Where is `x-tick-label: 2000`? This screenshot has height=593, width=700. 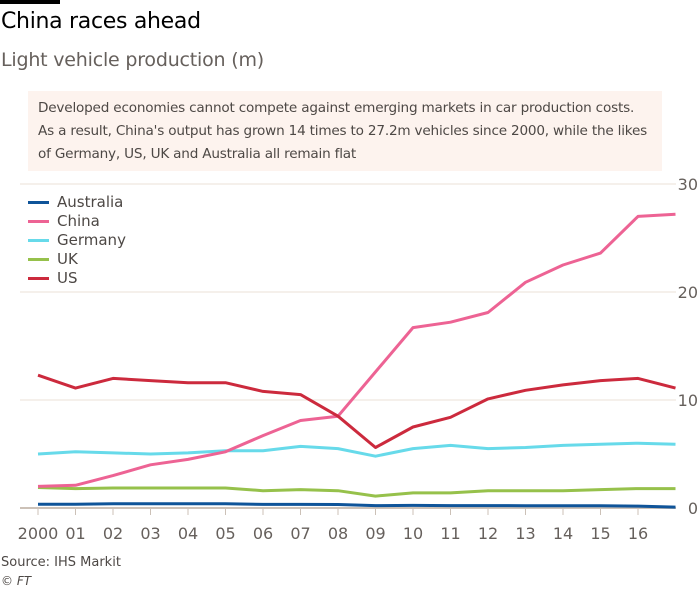
x-tick-label: 2000 is located at coordinates (38, 533).